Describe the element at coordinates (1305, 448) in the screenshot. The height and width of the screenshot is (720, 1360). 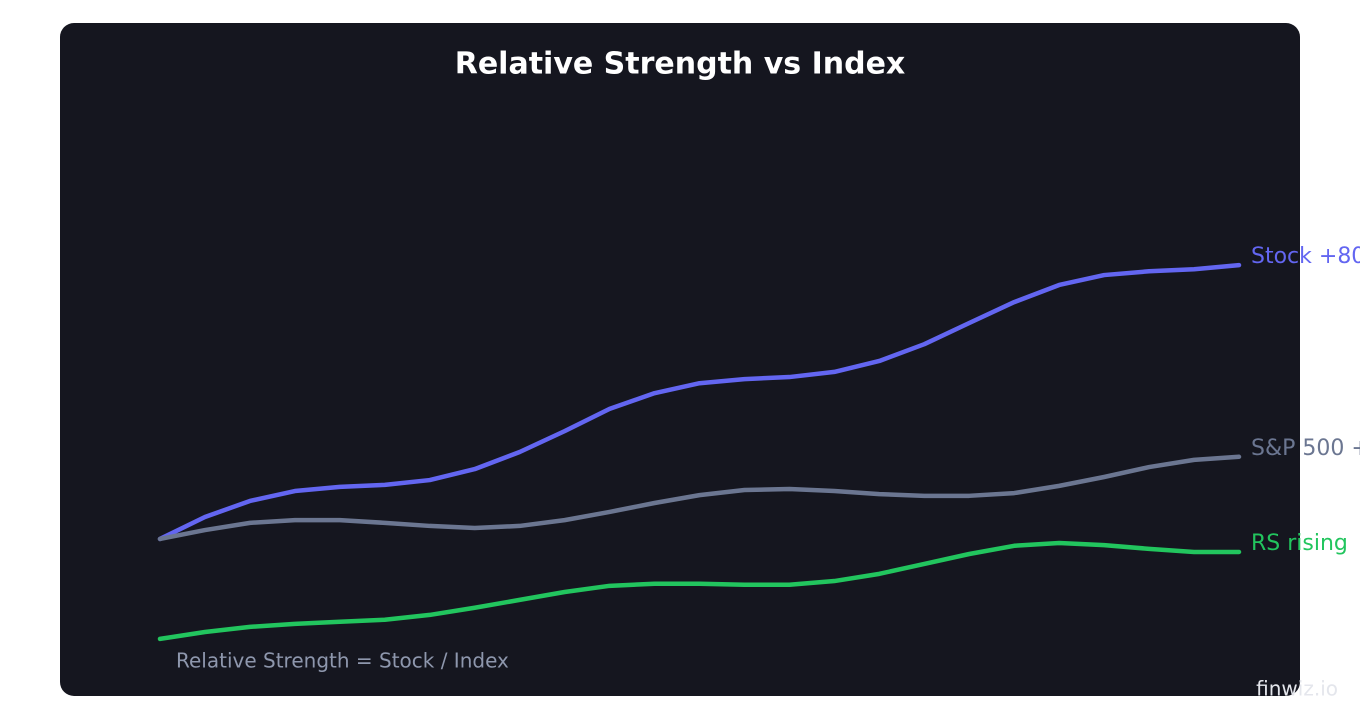
I see `series-label: S&P 500 +` at that location.